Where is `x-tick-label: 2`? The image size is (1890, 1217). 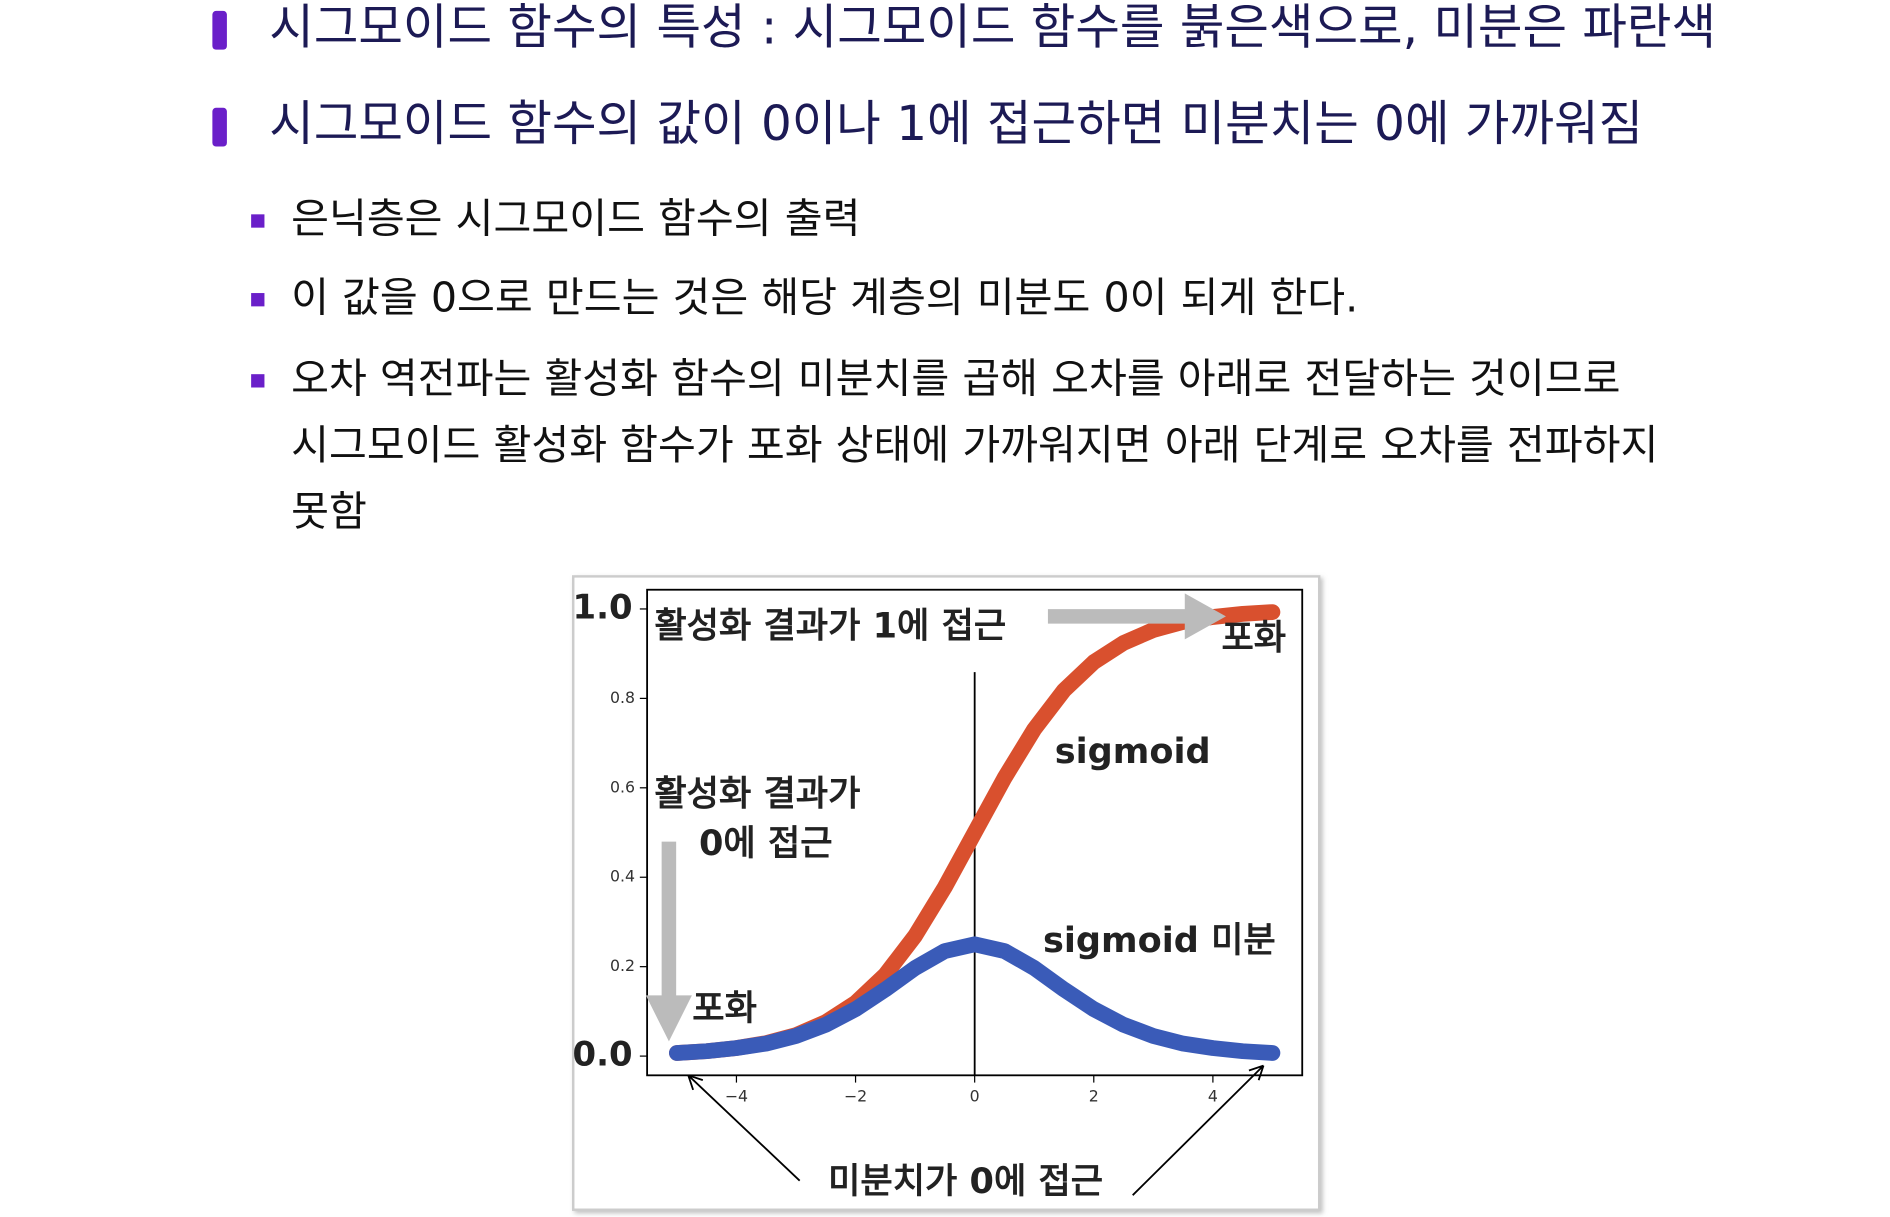
x-tick-label: 2 is located at coordinates (1094, 1096).